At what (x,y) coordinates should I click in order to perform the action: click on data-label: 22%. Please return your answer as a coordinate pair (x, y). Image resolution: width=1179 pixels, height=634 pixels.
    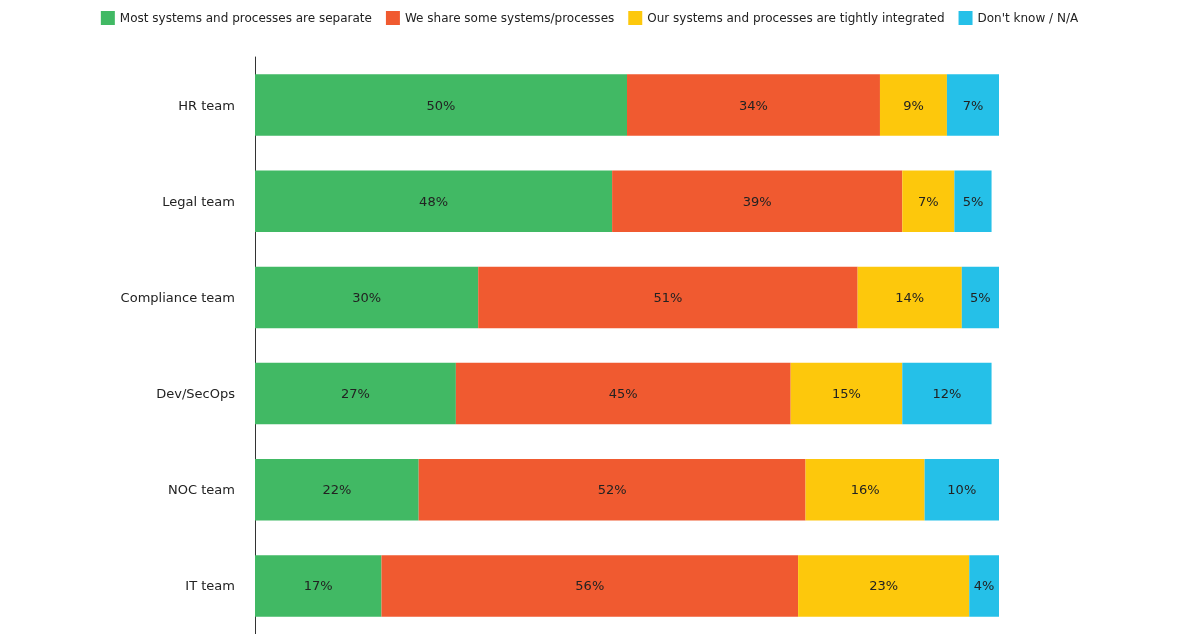
    Looking at the image, I should click on (337, 490).